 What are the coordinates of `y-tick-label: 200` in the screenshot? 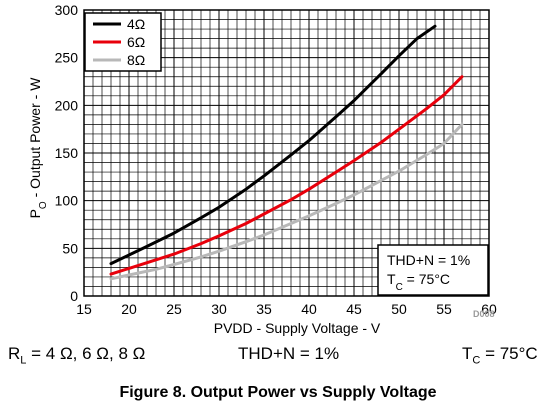 It's located at (67, 105).